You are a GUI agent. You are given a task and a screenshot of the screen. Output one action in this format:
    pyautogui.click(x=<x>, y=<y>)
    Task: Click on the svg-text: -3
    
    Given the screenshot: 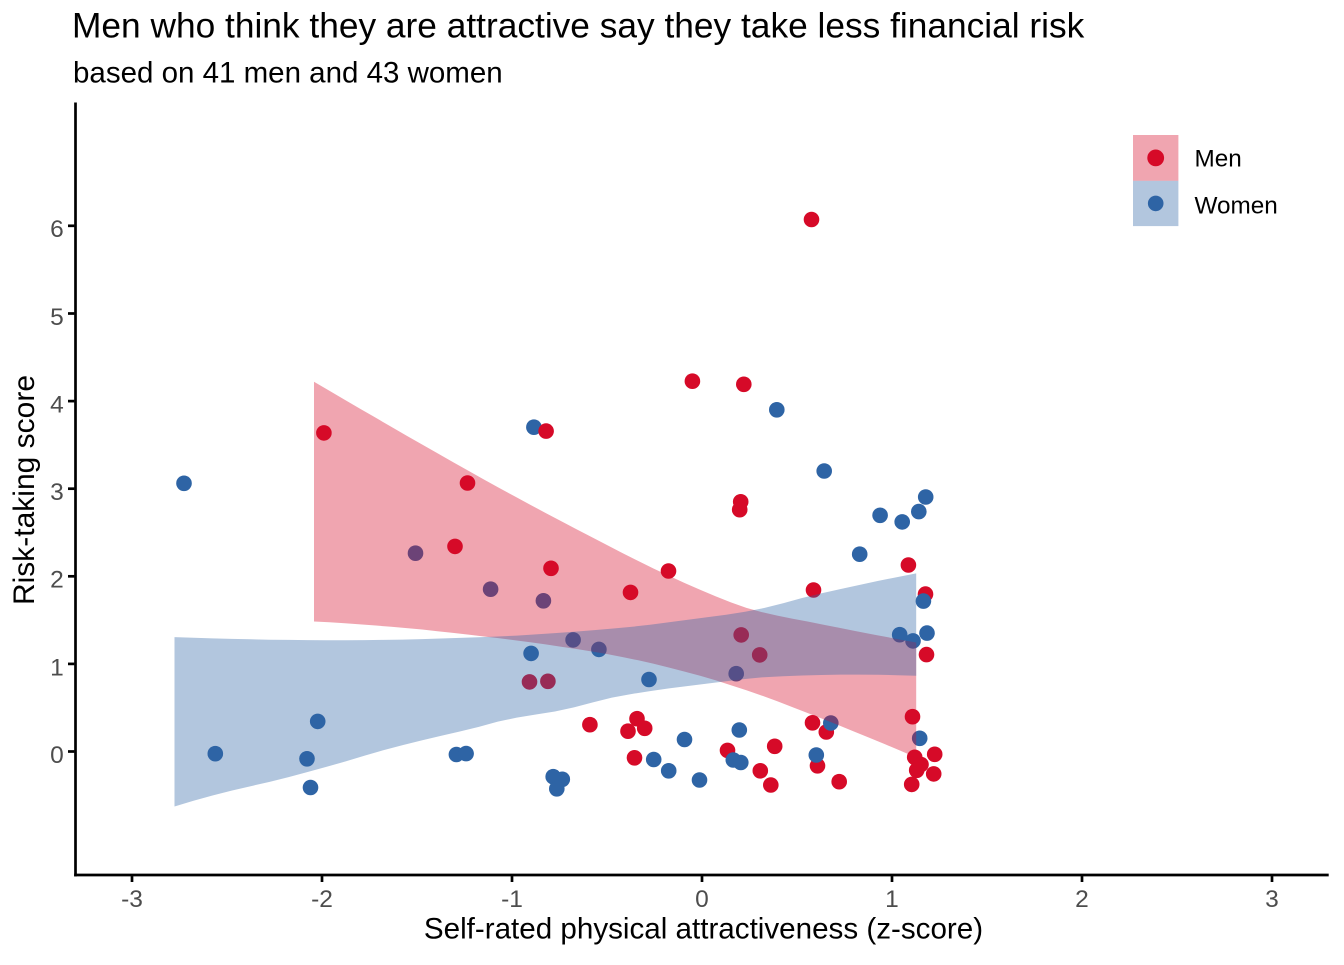 What is the action you would take?
    pyautogui.click(x=132, y=899)
    